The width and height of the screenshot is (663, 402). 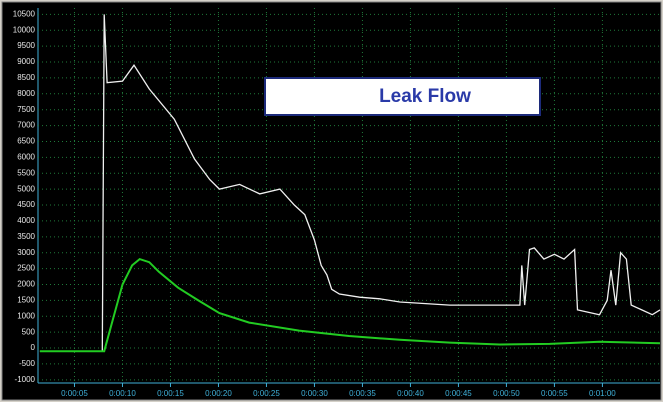 I want to click on y-tick-label: 3500, so click(x=26, y=236).